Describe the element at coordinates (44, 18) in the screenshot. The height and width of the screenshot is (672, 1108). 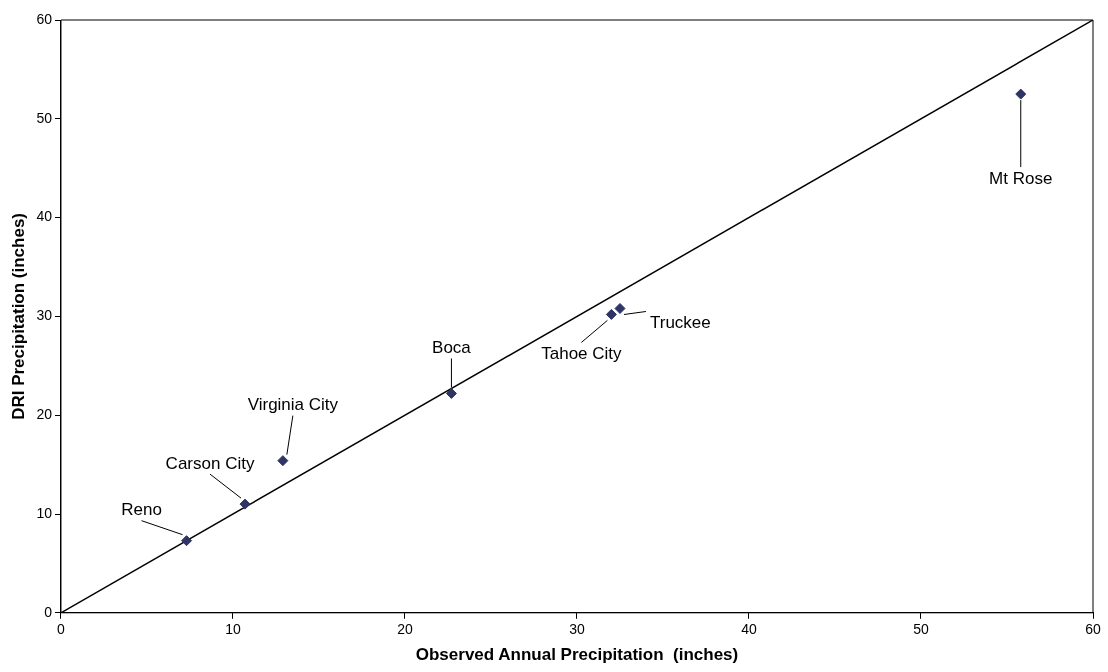
I see `y-tick-label: 60` at that location.